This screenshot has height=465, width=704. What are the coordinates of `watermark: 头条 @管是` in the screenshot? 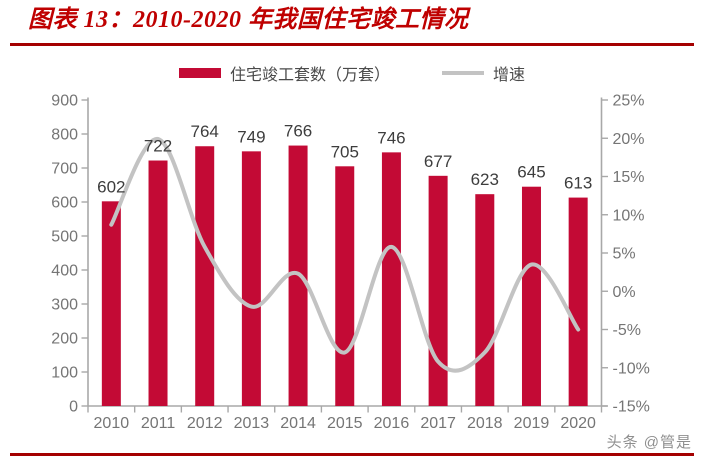 It's located at (649, 442).